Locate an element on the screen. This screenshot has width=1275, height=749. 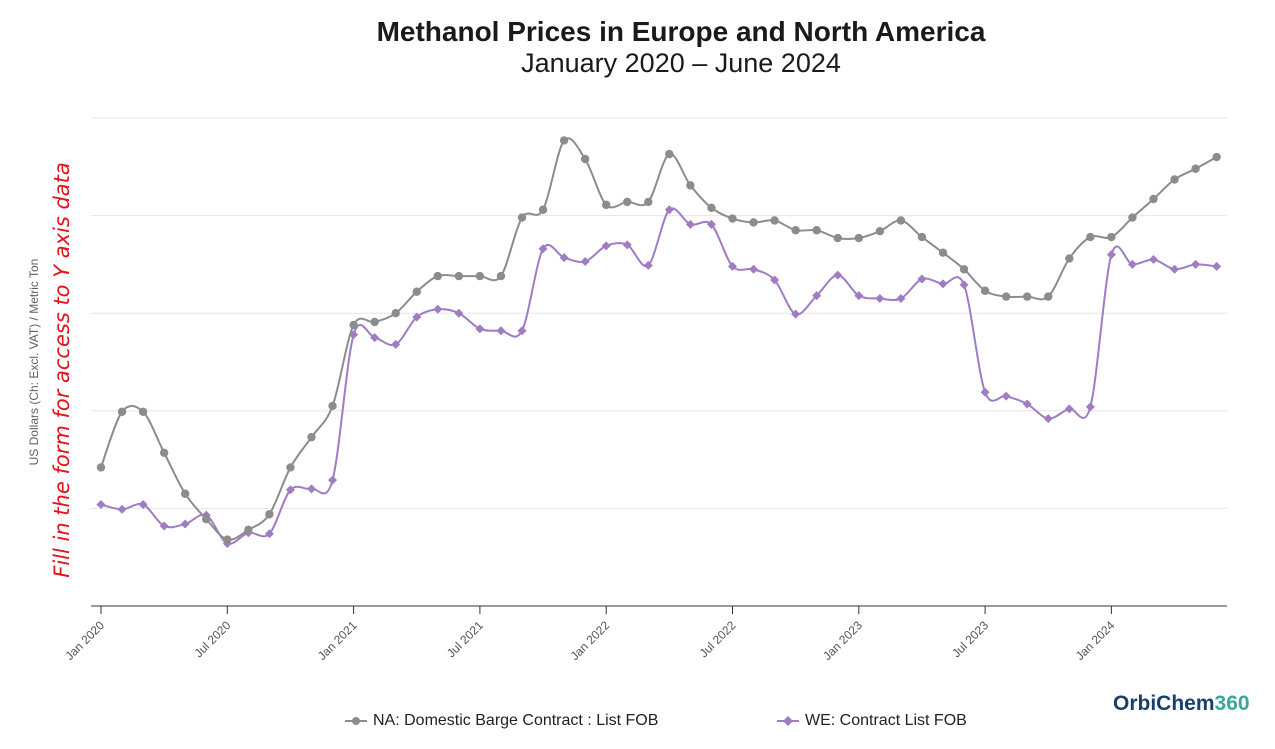
x-tick-label: Jan 2022 is located at coordinates (589, 640).